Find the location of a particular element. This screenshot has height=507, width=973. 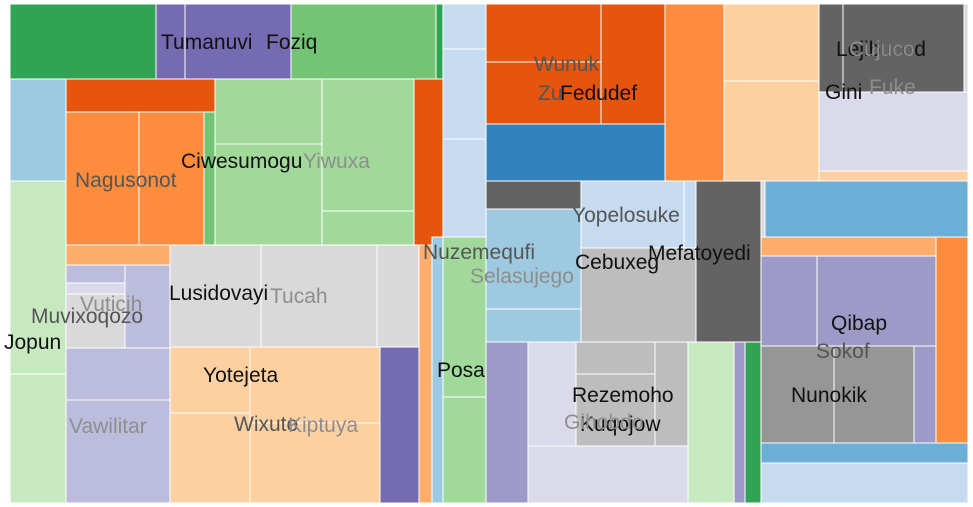

treemap-label: Rezemoho is located at coordinates (623, 395).